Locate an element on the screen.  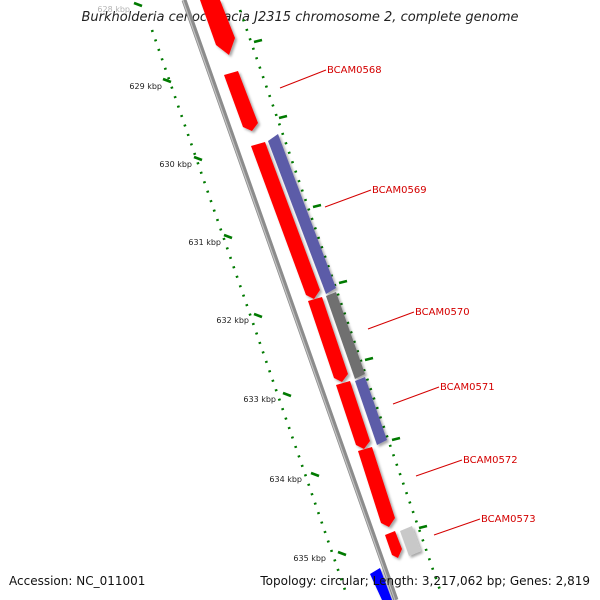
accession-label: Accession: NC_011001 is located at coordinates (77, 581).